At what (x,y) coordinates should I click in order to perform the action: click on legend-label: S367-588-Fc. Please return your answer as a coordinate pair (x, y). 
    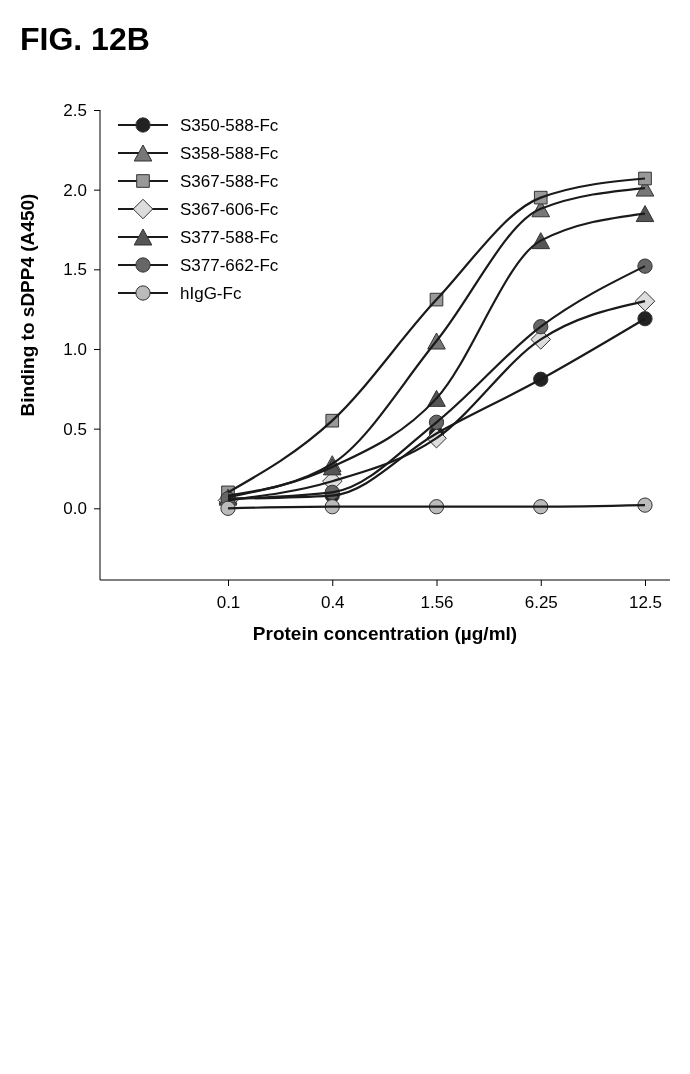
    Looking at the image, I should click on (229, 181).